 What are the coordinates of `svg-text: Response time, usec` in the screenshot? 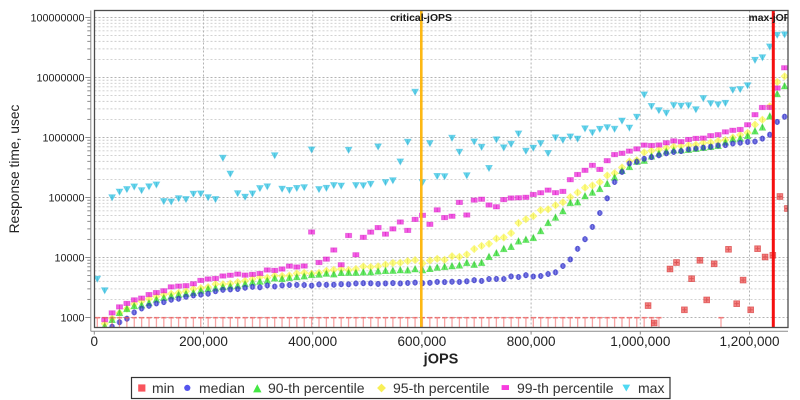 It's located at (14, 168).